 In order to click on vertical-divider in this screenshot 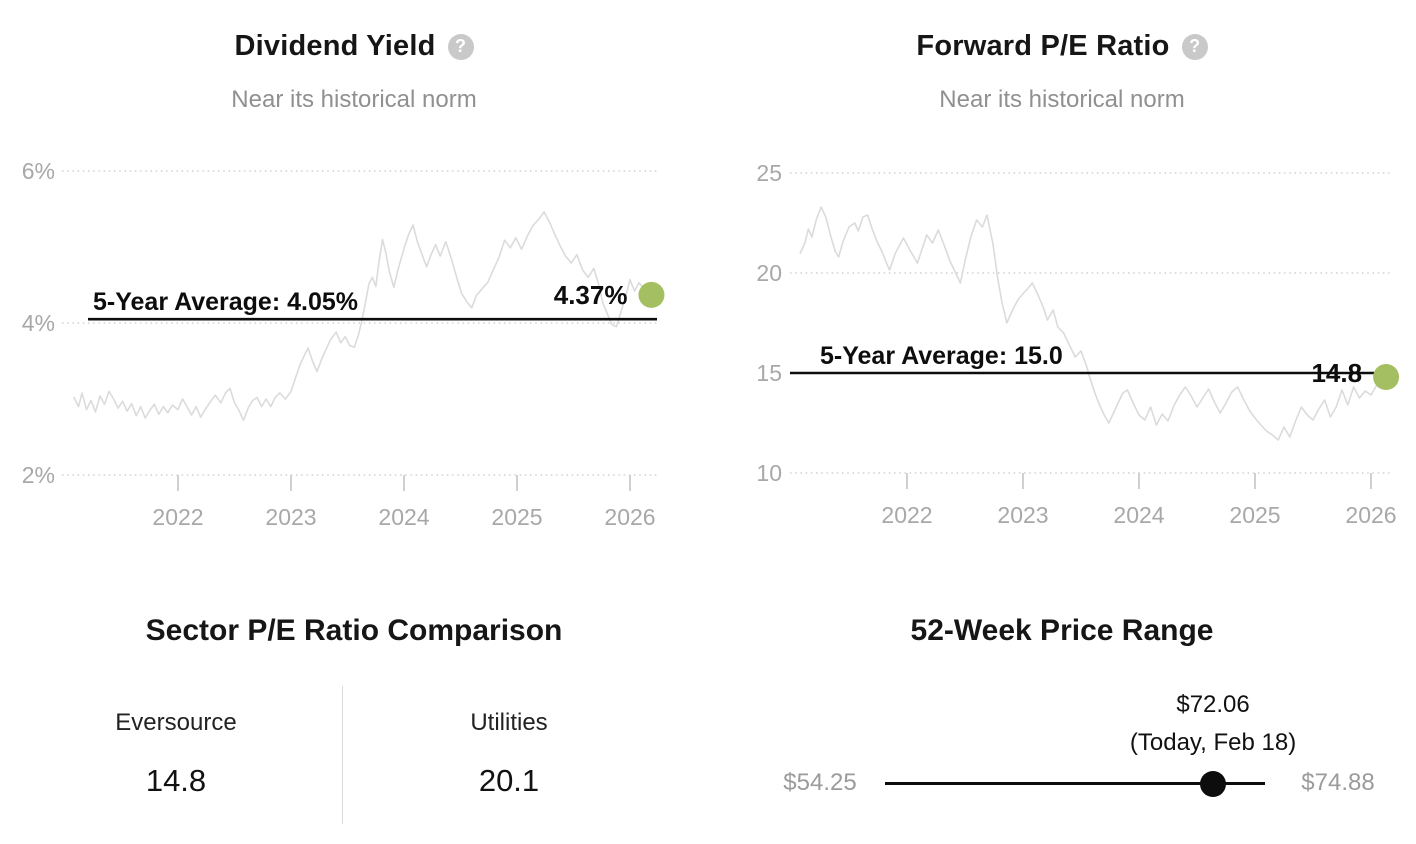, I will do `click(342, 755)`.